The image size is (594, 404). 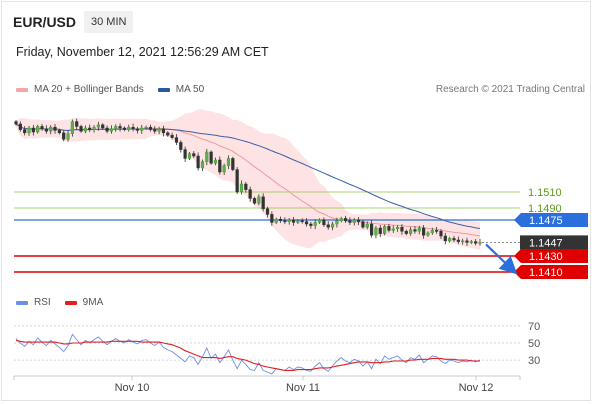 What do you see at coordinates (248, 354) in the screenshot?
I see `rsi-series-rsi` at bounding box center [248, 354].